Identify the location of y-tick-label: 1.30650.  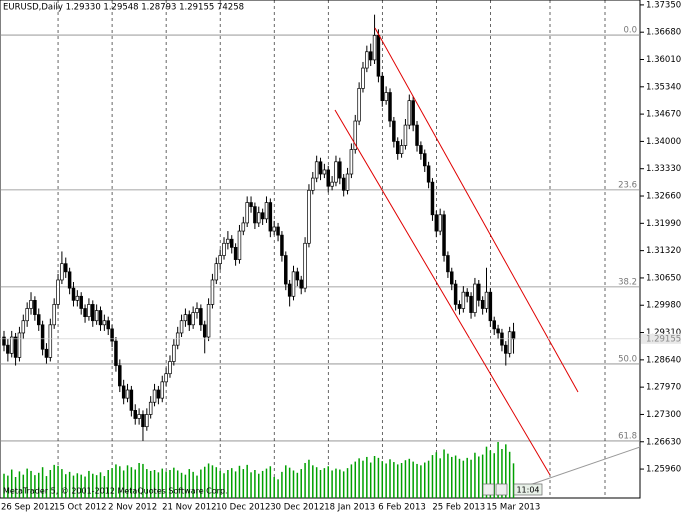
(663, 278).